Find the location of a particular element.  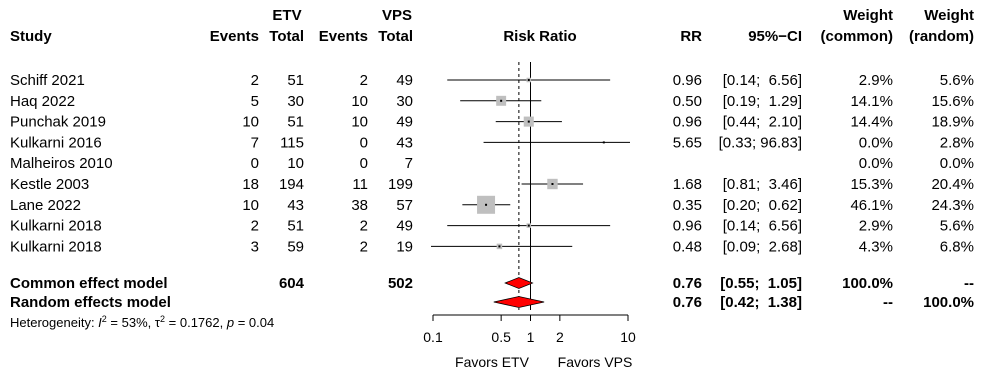

random-rr: 0.76 is located at coordinates (687, 302).